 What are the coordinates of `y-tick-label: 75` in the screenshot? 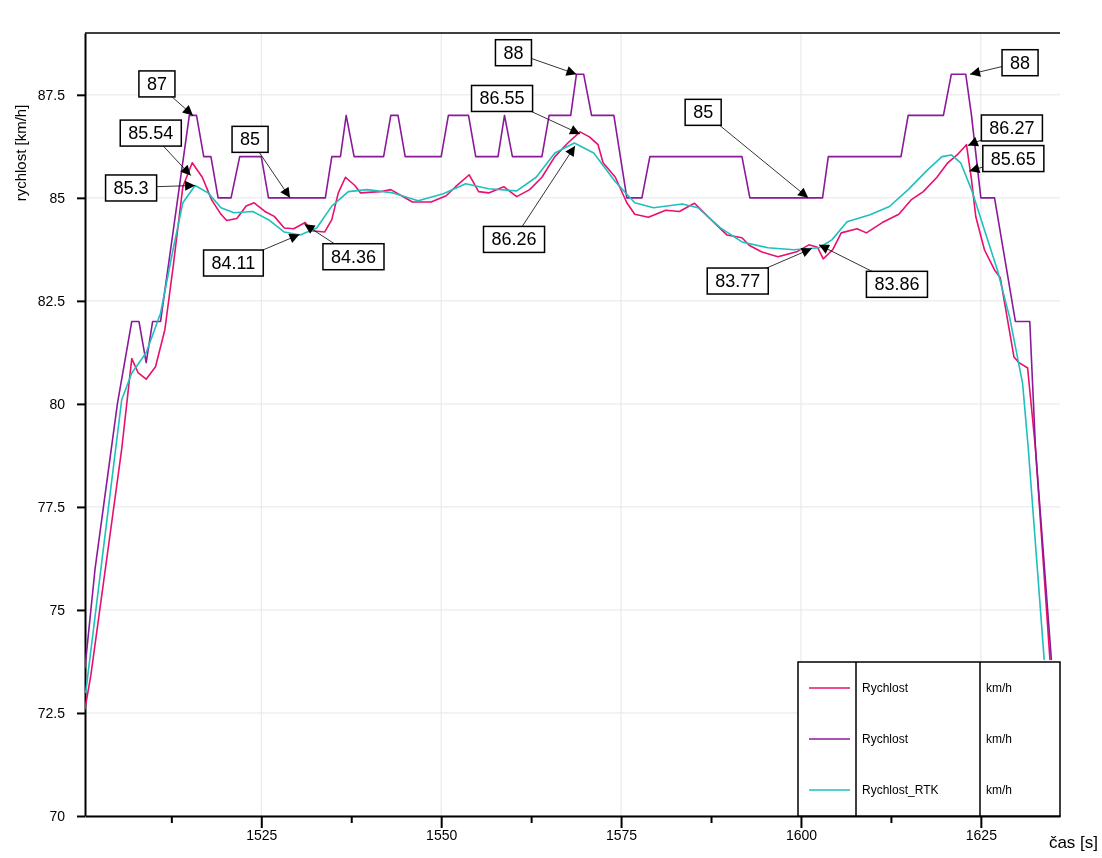 It's located at (57, 609).